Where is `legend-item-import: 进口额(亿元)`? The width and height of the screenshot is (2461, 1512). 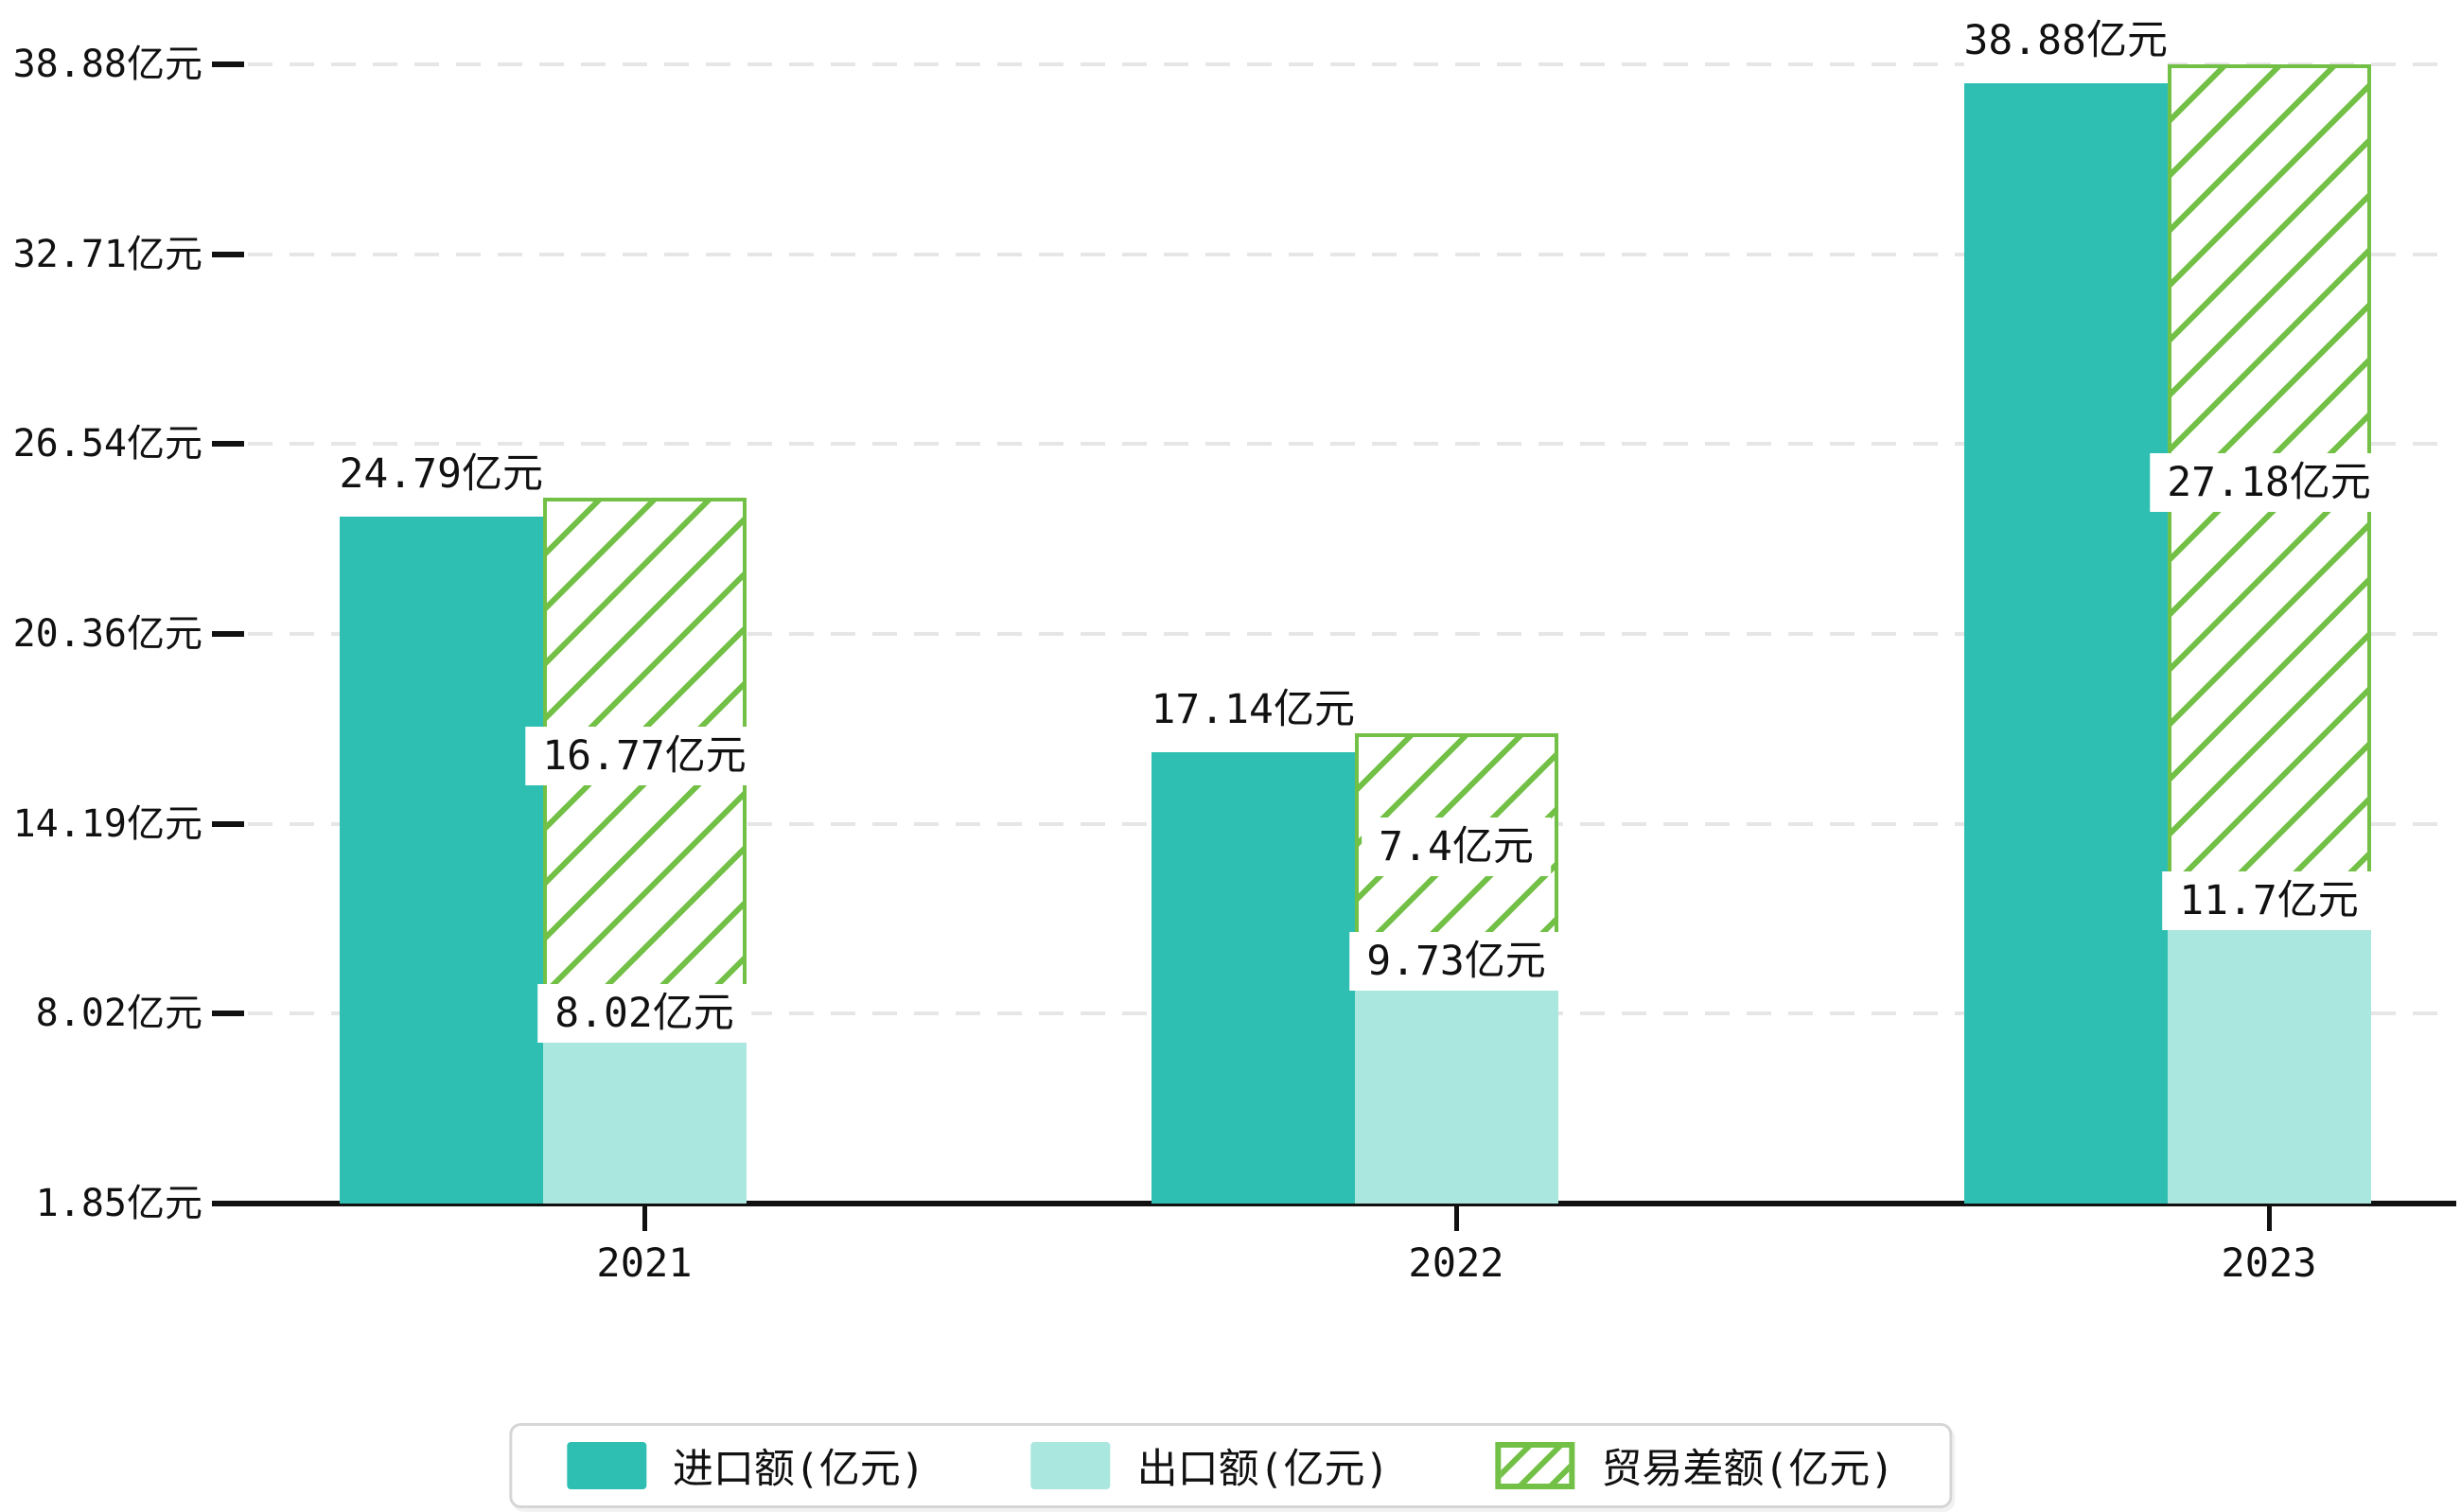 legend-item-import: 进口额(亿元) is located at coordinates (745, 1465).